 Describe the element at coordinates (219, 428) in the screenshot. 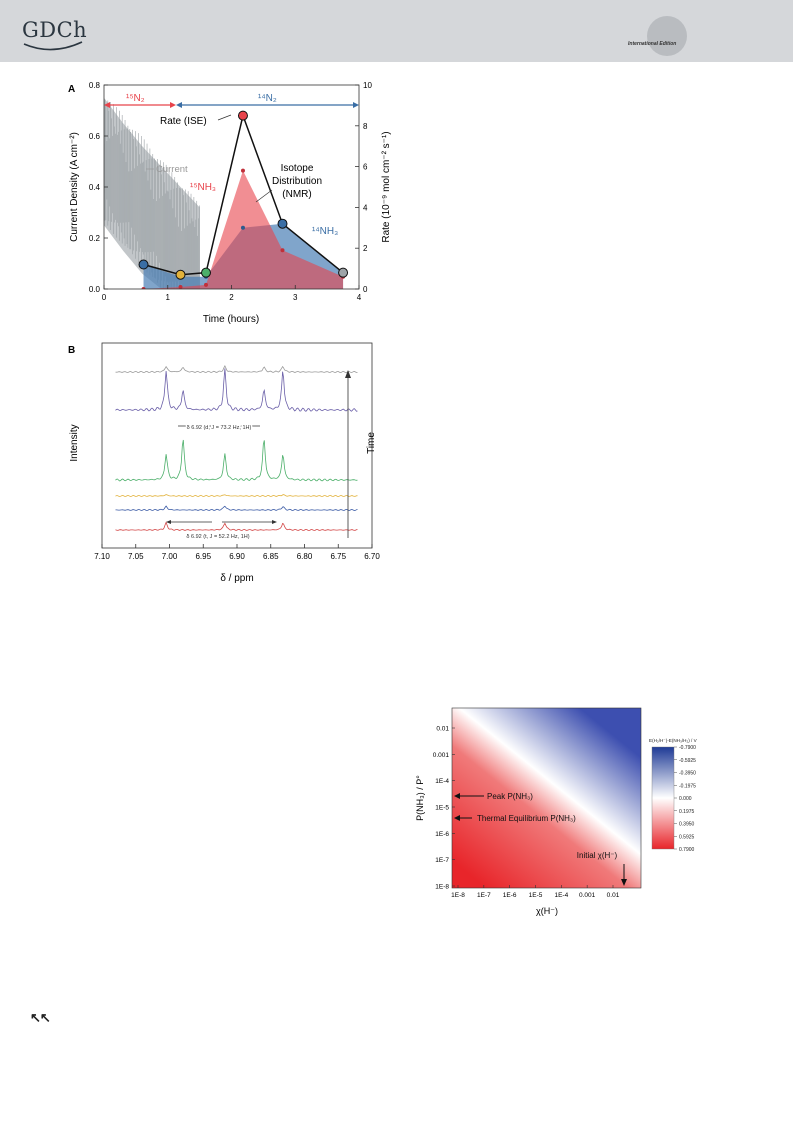

I see `doublet-annotation: δ 6.92 (d, J = 73.2 Hz, 1H)` at that location.